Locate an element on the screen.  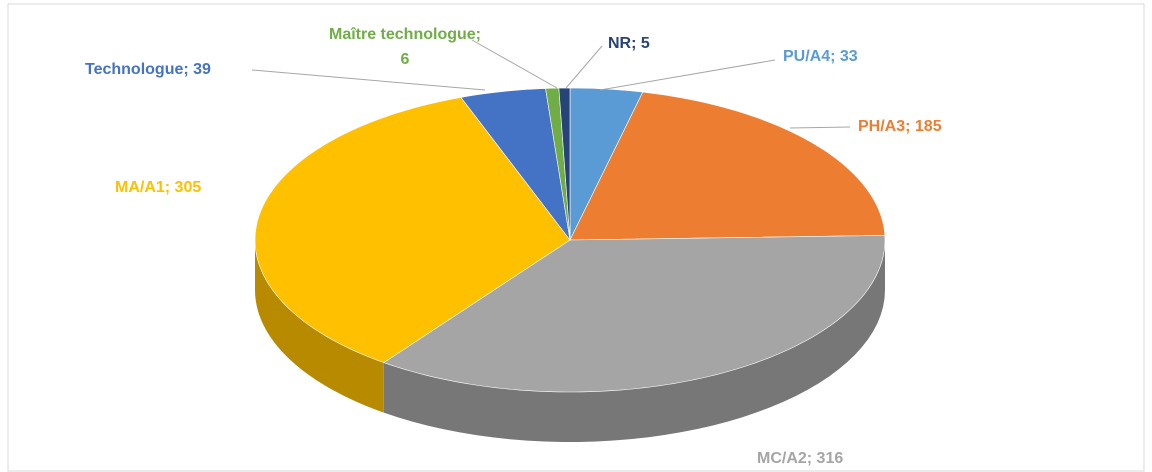
data-label: NR; 5 is located at coordinates (629, 43).